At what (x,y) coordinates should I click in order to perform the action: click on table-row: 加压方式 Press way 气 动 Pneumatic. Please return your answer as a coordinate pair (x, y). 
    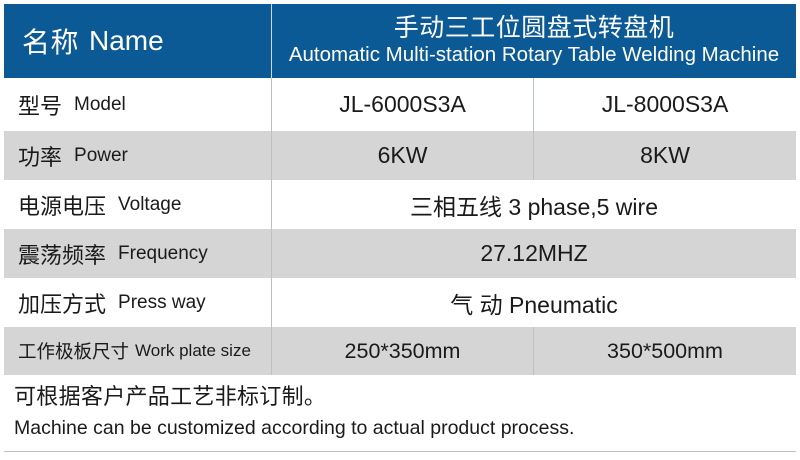
    Looking at the image, I should click on (400, 302).